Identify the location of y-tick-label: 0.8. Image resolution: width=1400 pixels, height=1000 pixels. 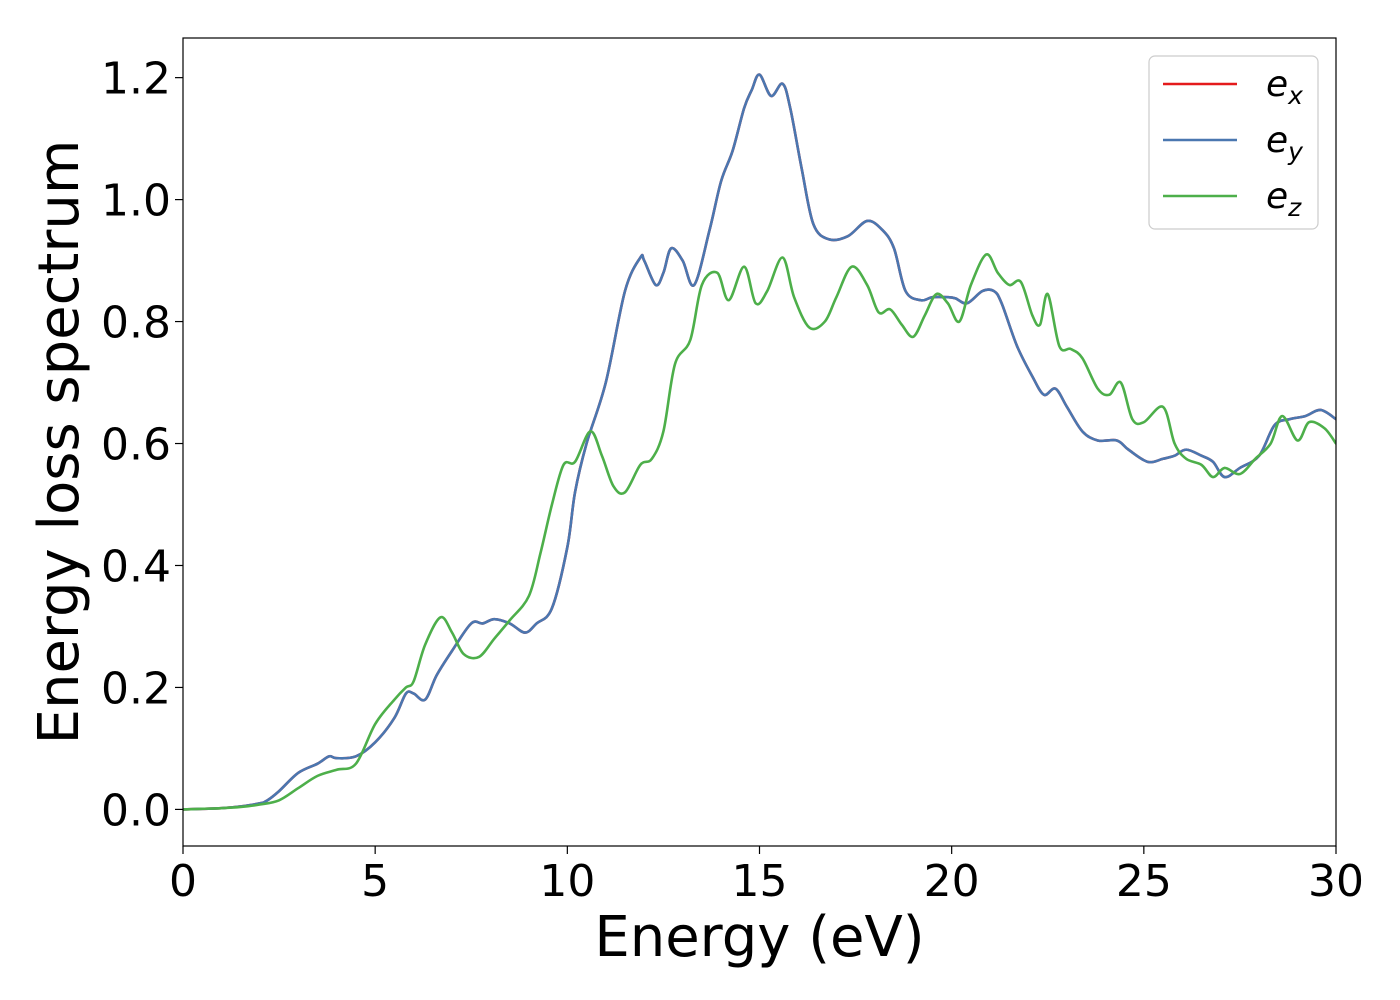
(136, 323).